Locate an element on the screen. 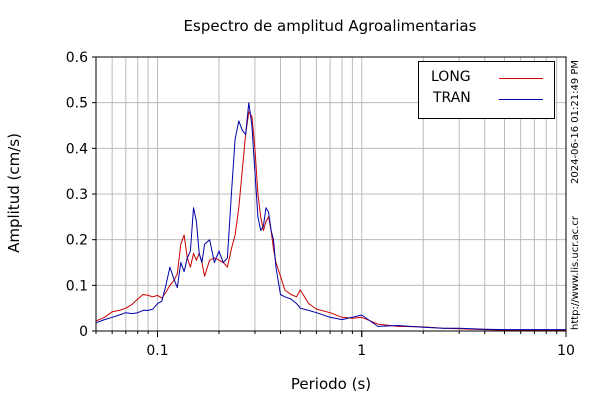 This screenshot has height=400, width=600. y-tick-label: 0.6 is located at coordinates (77, 58).